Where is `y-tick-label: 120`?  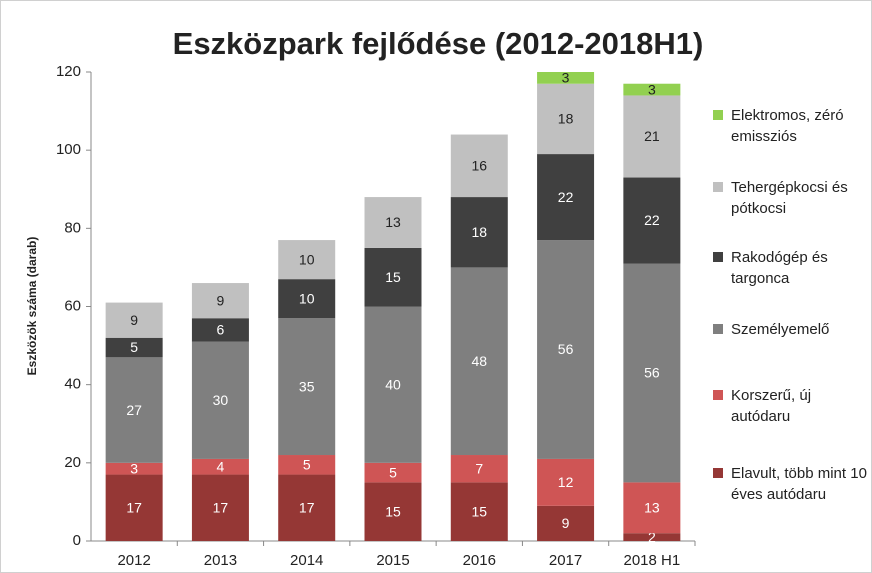 y-tick-label: 120 is located at coordinates (68, 71).